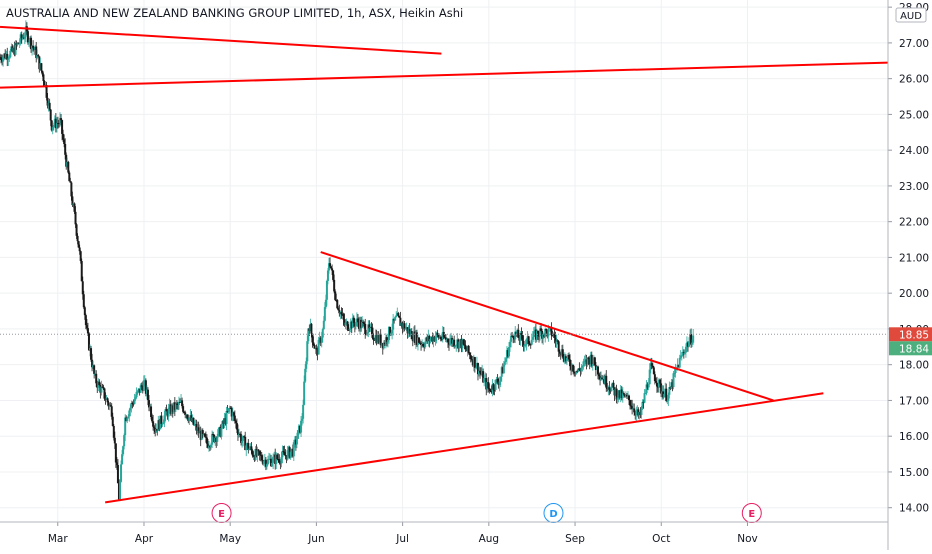  What do you see at coordinates (914, 509) in the screenshot?
I see `y-tick-label: 14.00` at bounding box center [914, 509].